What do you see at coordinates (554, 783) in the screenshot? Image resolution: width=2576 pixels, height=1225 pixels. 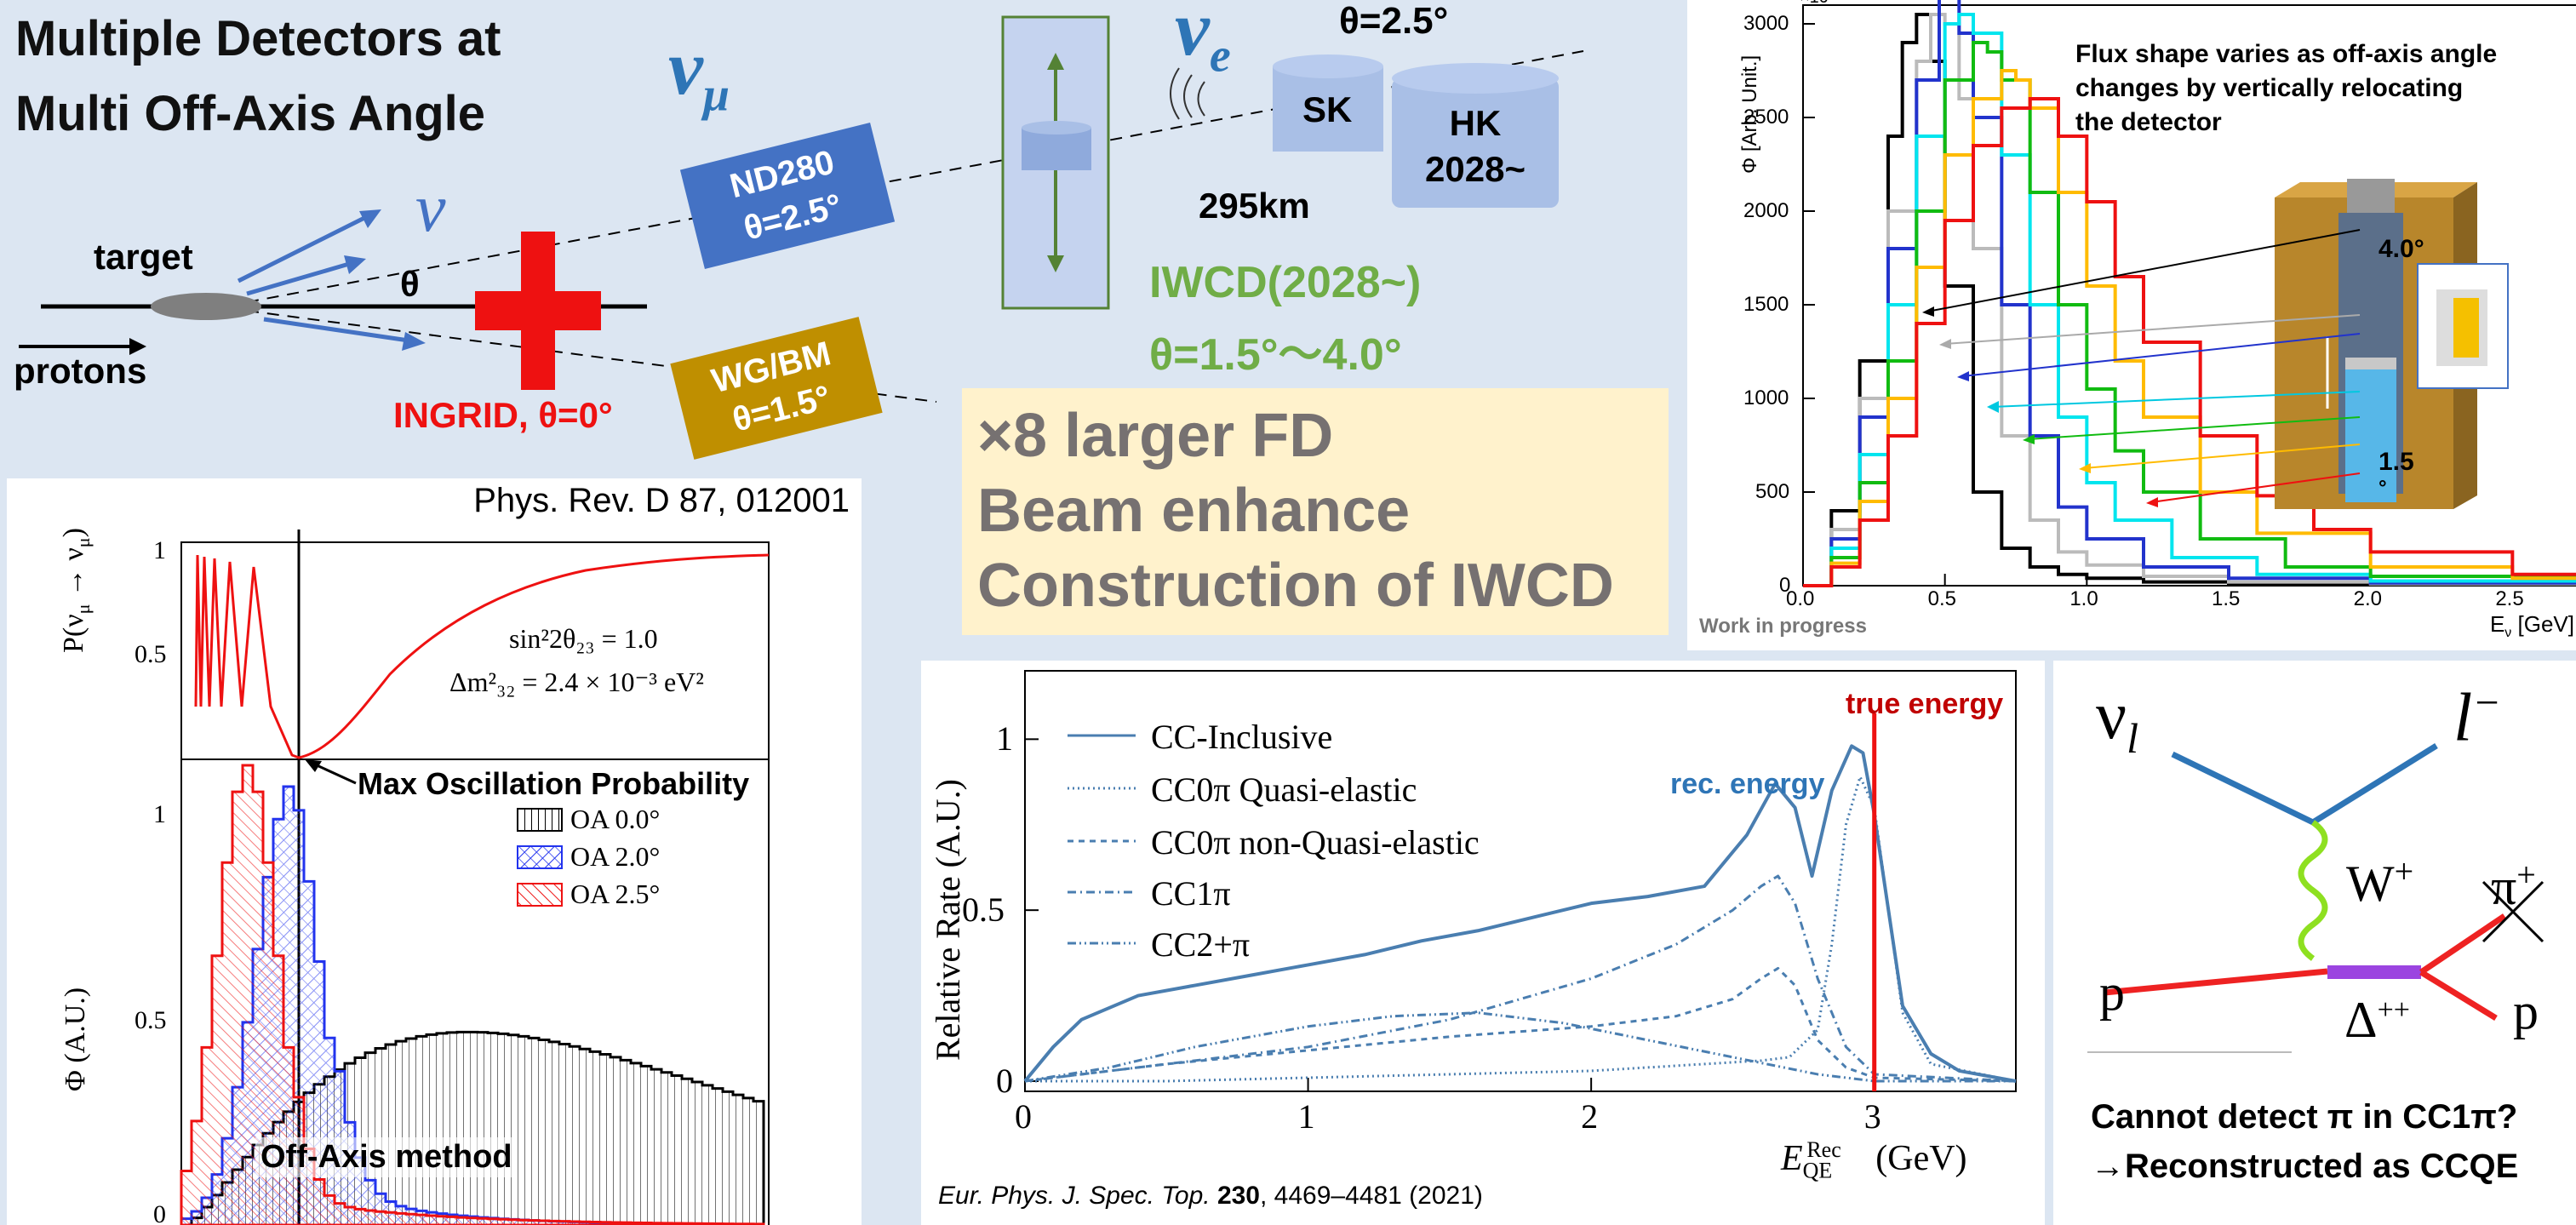 I see `max-osc-label: Max Oscillation Probability` at bounding box center [554, 783].